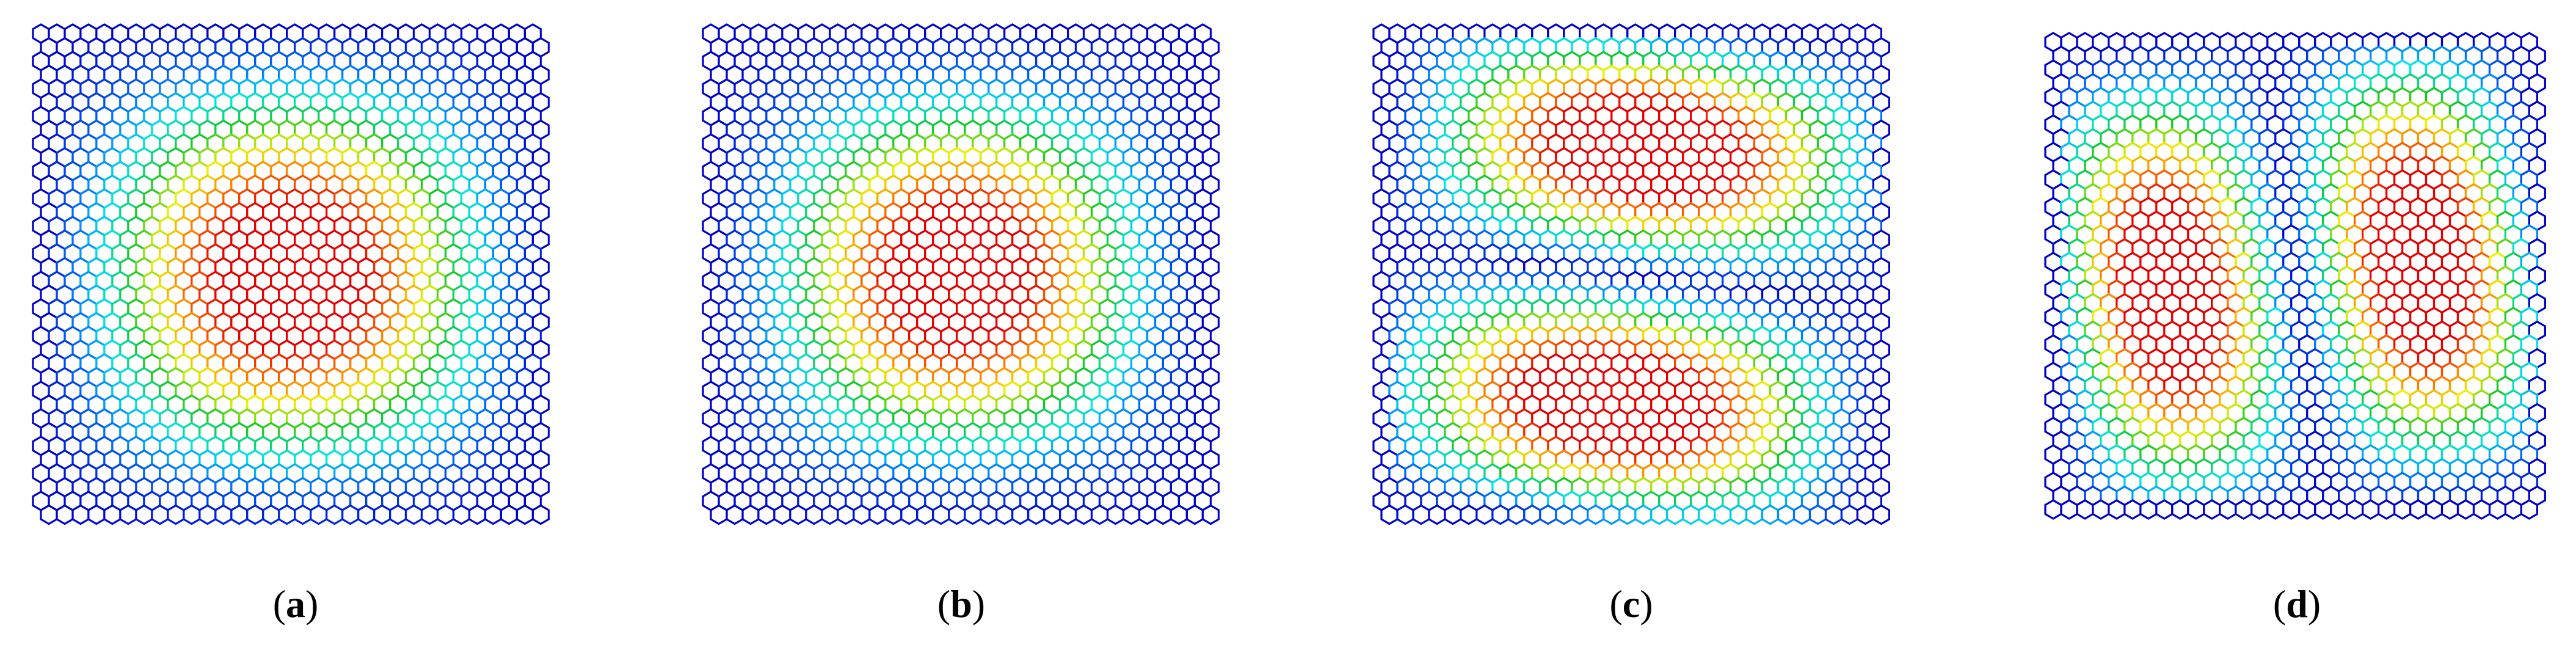 The height and width of the screenshot is (661, 2576). Describe the element at coordinates (2295, 276) in the screenshot. I see `lattice` at that location.